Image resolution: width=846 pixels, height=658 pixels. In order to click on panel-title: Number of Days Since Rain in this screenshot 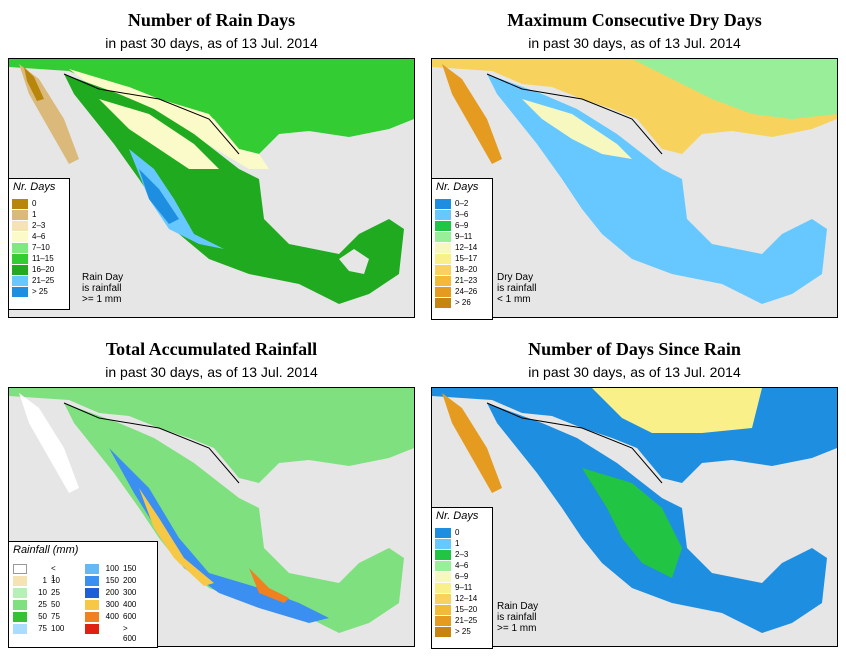, I will do `click(634, 349)`.